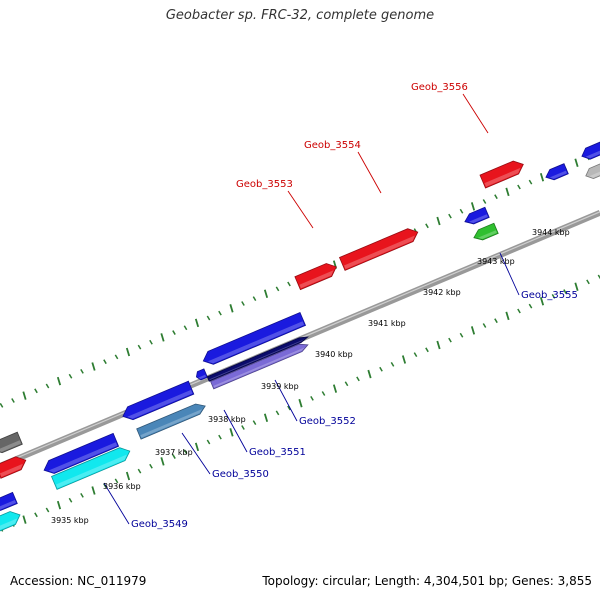  What do you see at coordinates (277, 452) in the screenshot?
I see `gene-label: Geob_3551` at bounding box center [277, 452].